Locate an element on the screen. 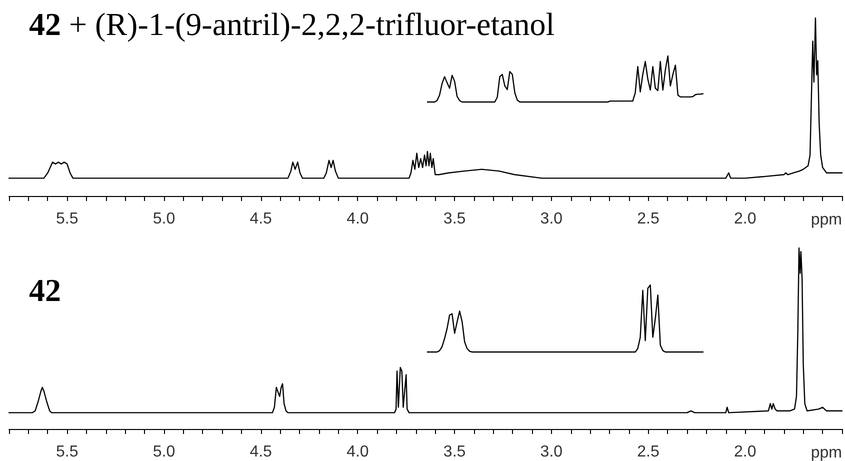 This screenshot has width=845, height=461. chart-title: 42 + (R)-1-(9-antril)-2,2,2-trifluor-etanol is located at coordinates (292, 24).